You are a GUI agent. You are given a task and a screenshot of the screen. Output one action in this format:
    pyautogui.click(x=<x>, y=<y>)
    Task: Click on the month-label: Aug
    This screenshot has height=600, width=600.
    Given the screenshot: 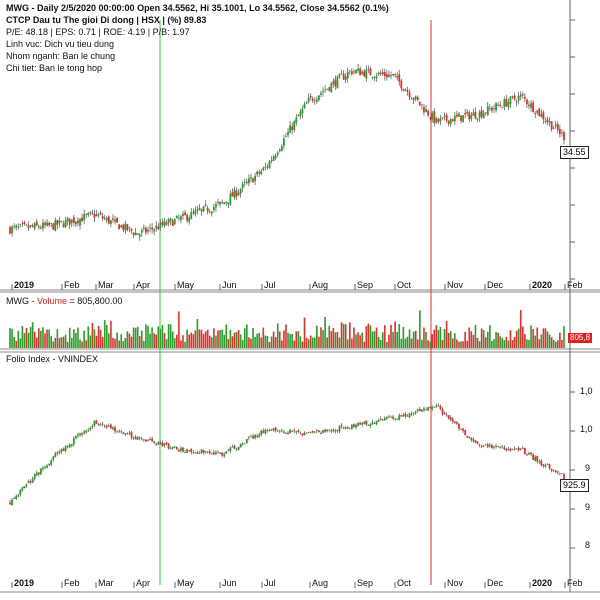 What is the action you would take?
    pyautogui.click(x=320, y=285)
    